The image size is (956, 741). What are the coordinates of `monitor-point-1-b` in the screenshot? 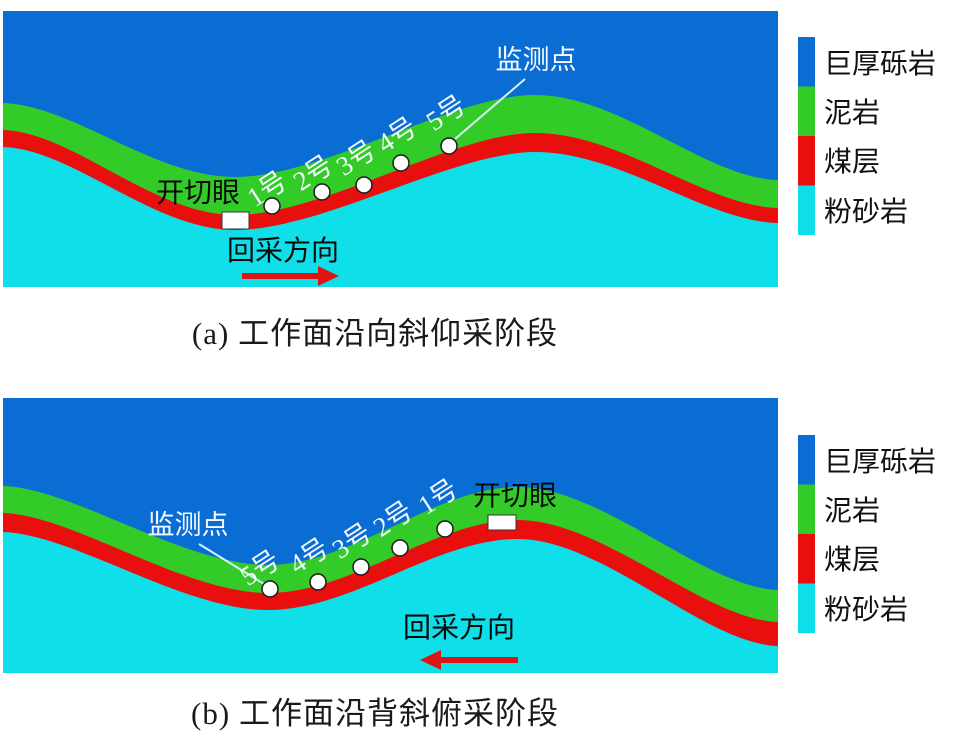 It's located at (445, 529).